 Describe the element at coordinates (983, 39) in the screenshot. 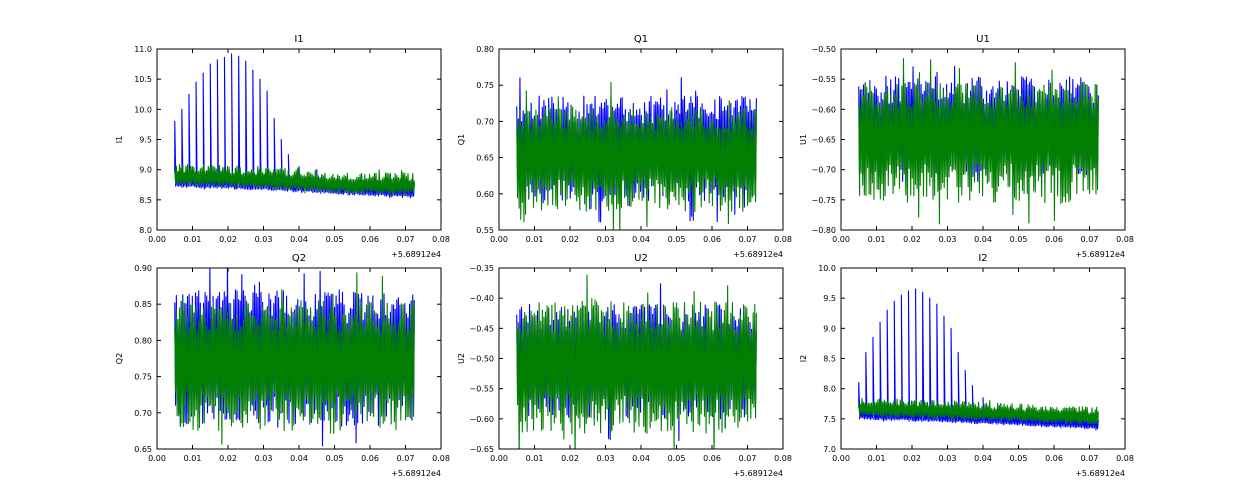

I see `panel-title: U1` at that location.